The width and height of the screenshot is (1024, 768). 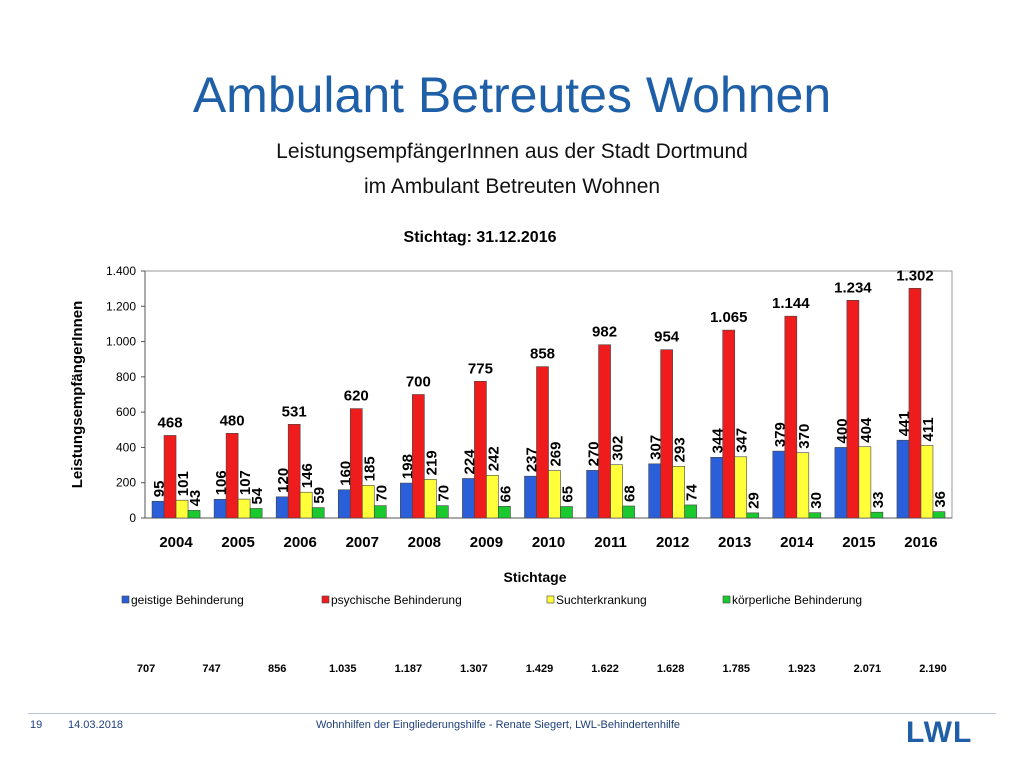 What do you see at coordinates (920, 542) in the screenshot?
I see `x-tick-label: 2016` at bounding box center [920, 542].